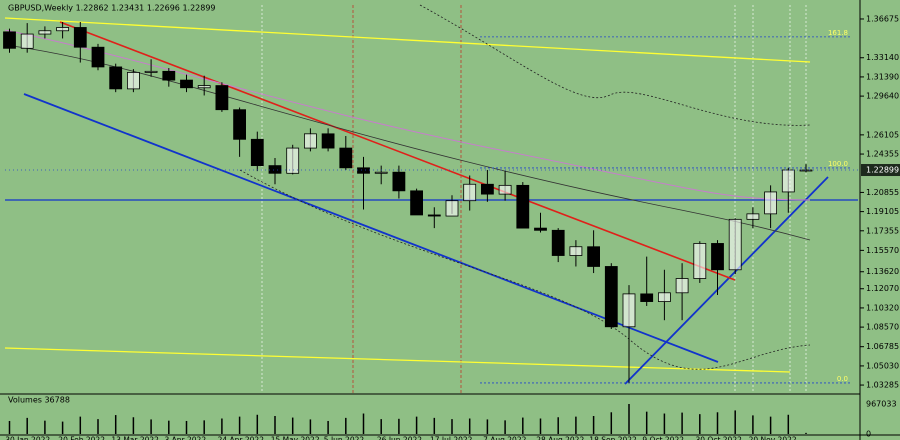 This screenshot has height=440, width=900. Describe the element at coordinates (882, 134) in the screenshot. I see `y-tick-label: 1.26105` at that location.